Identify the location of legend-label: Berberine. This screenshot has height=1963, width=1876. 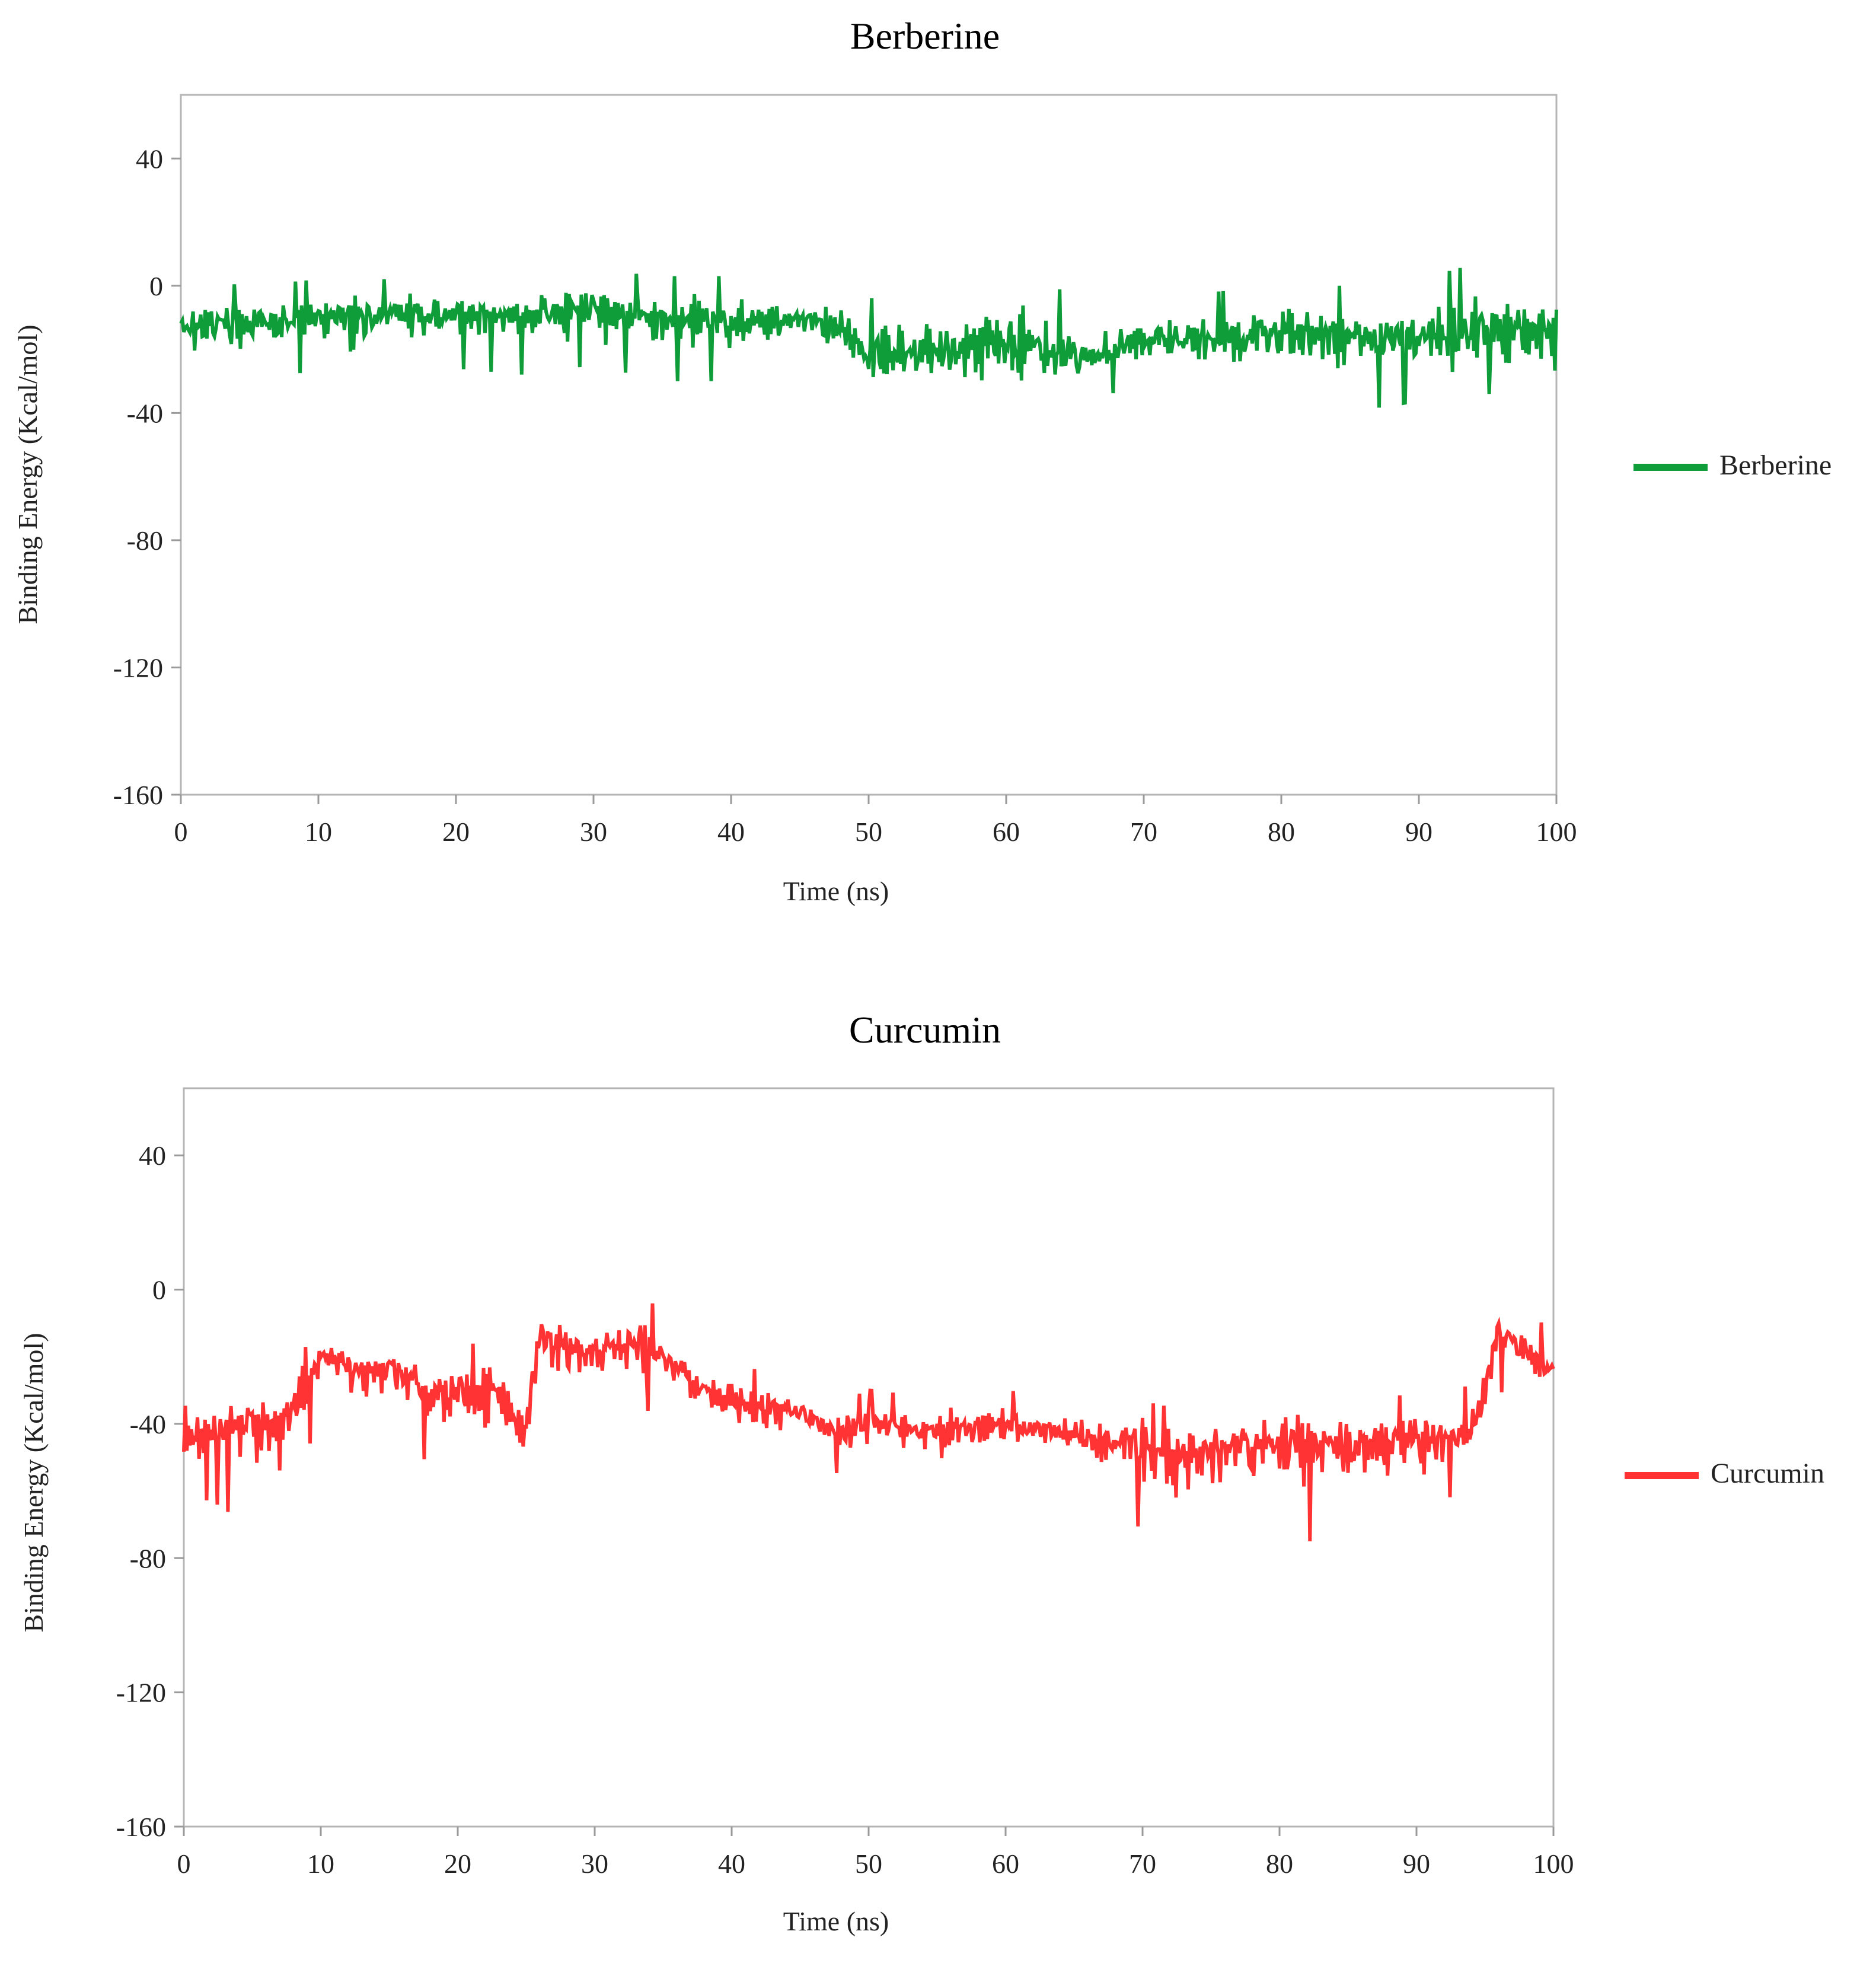
(1775, 466).